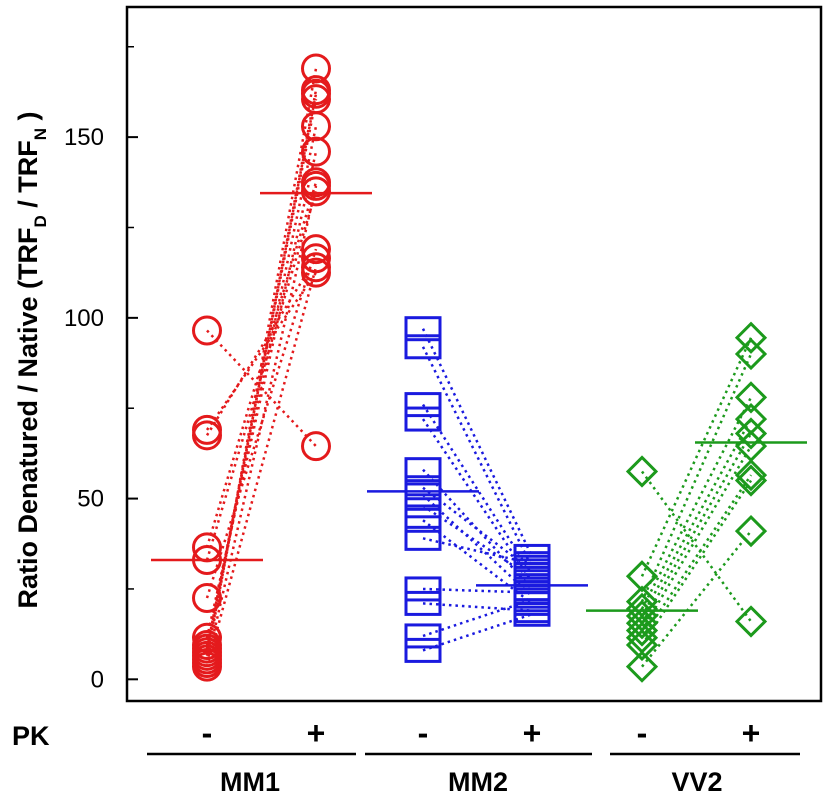 The width and height of the screenshot is (833, 800). Describe the element at coordinates (97, 679) in the screenshot. I see `y-tick-label: 0` at that location.